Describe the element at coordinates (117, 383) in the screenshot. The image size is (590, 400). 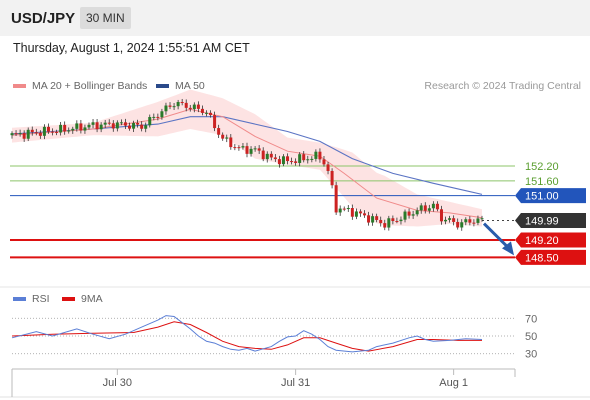
I see `x-tick-label: Jul 30` at that location.